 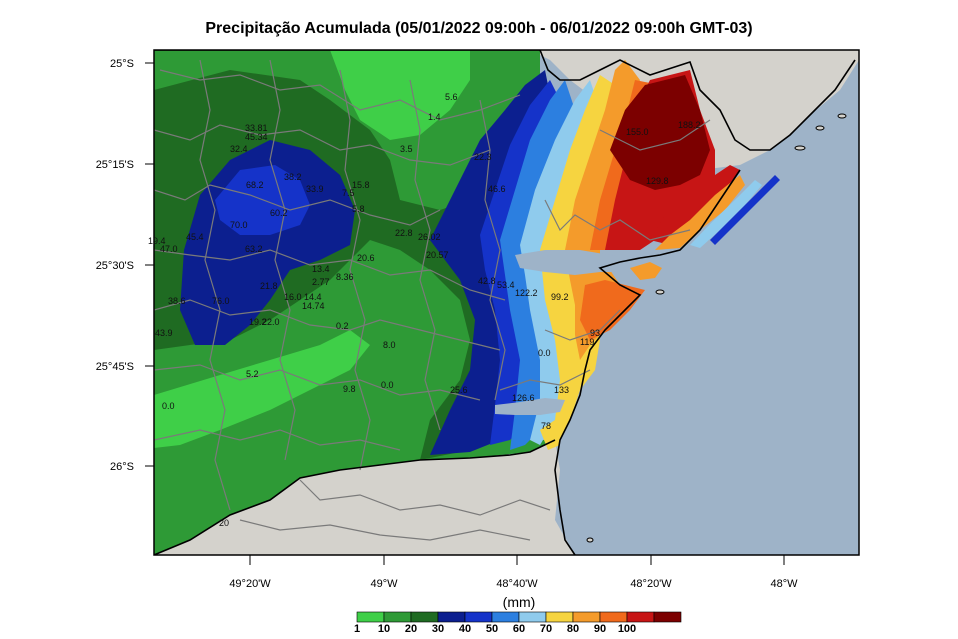 What do you see at coordinates (513, 572) in the screenshot?
I see `lon-axis: 49°20'W 49°W 48°40'W 48°20'W 48°W` at bounding box center [513, 572].